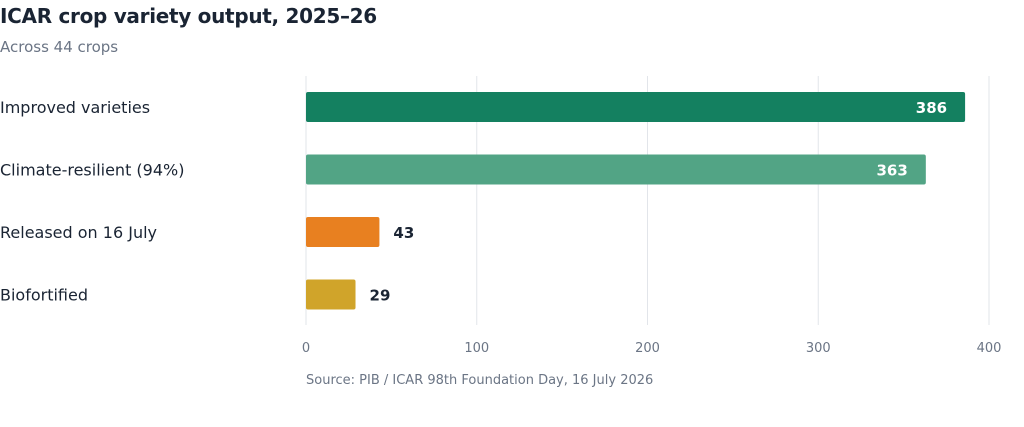 The width and height of the screenshot is (1024, 427). I want to click on chart-title: ICAR crop variety output, 2025–26, so click(188, 16).